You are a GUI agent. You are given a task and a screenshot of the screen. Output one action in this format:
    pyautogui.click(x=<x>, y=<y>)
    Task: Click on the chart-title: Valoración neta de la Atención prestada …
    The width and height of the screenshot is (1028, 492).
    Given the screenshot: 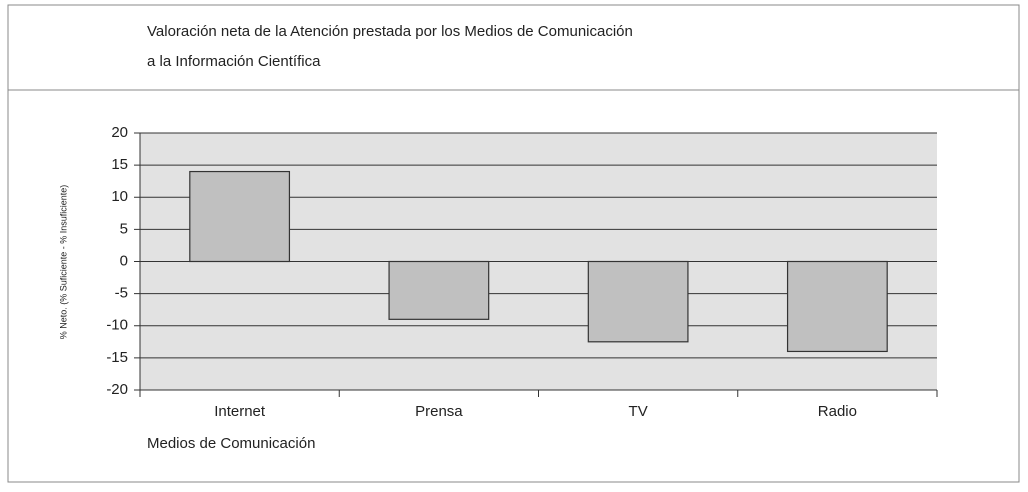 What is the action you would take?
    pyautogui.click(x=390, y=31)
    